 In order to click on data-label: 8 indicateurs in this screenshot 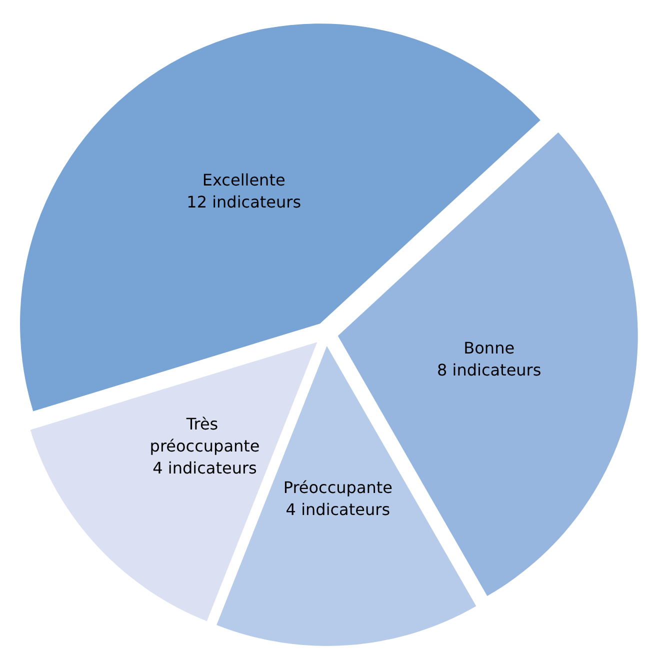, I will do `click(489, 370)`.